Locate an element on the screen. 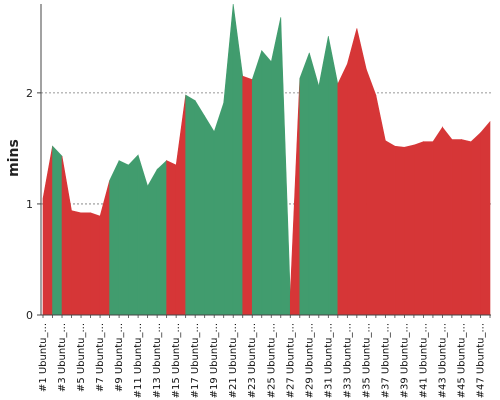 The width and height of the screenshot is (500, 400). y-axis-title: mins is located at coordinates (14, 158).